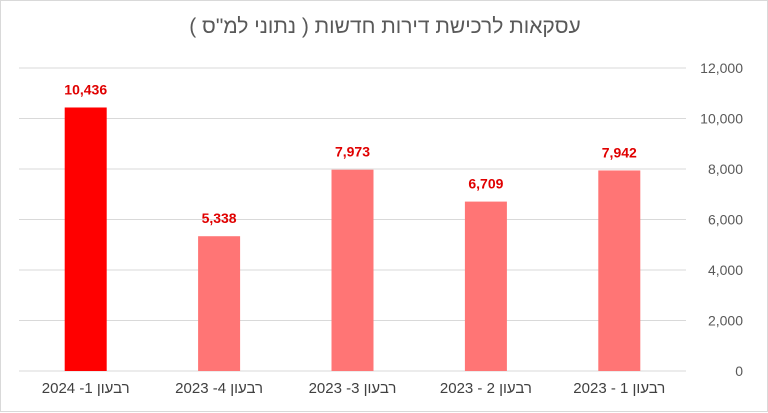 This screenshot has height=413, width=768. What do you see at coordinates (486, 388) in the screenshot?
I see `x-category-label: רבעון 2 - 2023` at bounding box center [486, 388].